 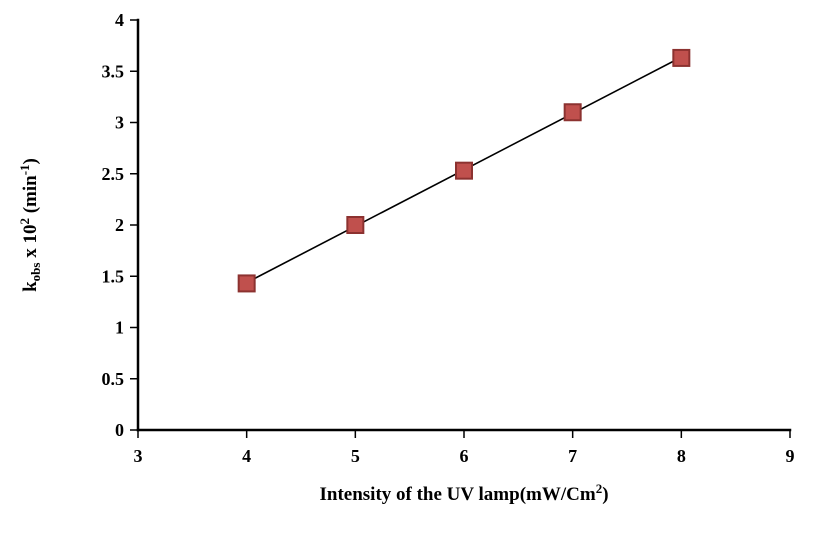 What do you see at coordinates (681, 456) in the screenshot?
I see `x-tick-label: 8` at bounding box center [681, 456].